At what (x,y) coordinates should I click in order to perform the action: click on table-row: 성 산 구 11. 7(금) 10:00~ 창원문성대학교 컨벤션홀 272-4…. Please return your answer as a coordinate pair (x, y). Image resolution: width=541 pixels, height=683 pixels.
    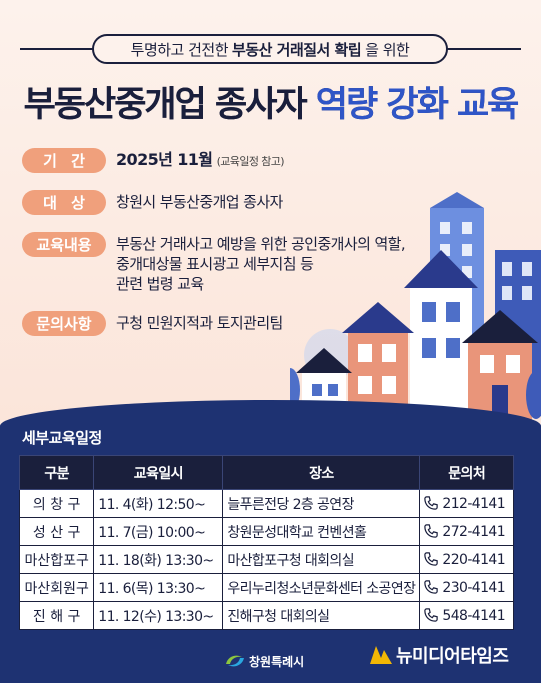
    Looking at the image, I should click on (266, 531).